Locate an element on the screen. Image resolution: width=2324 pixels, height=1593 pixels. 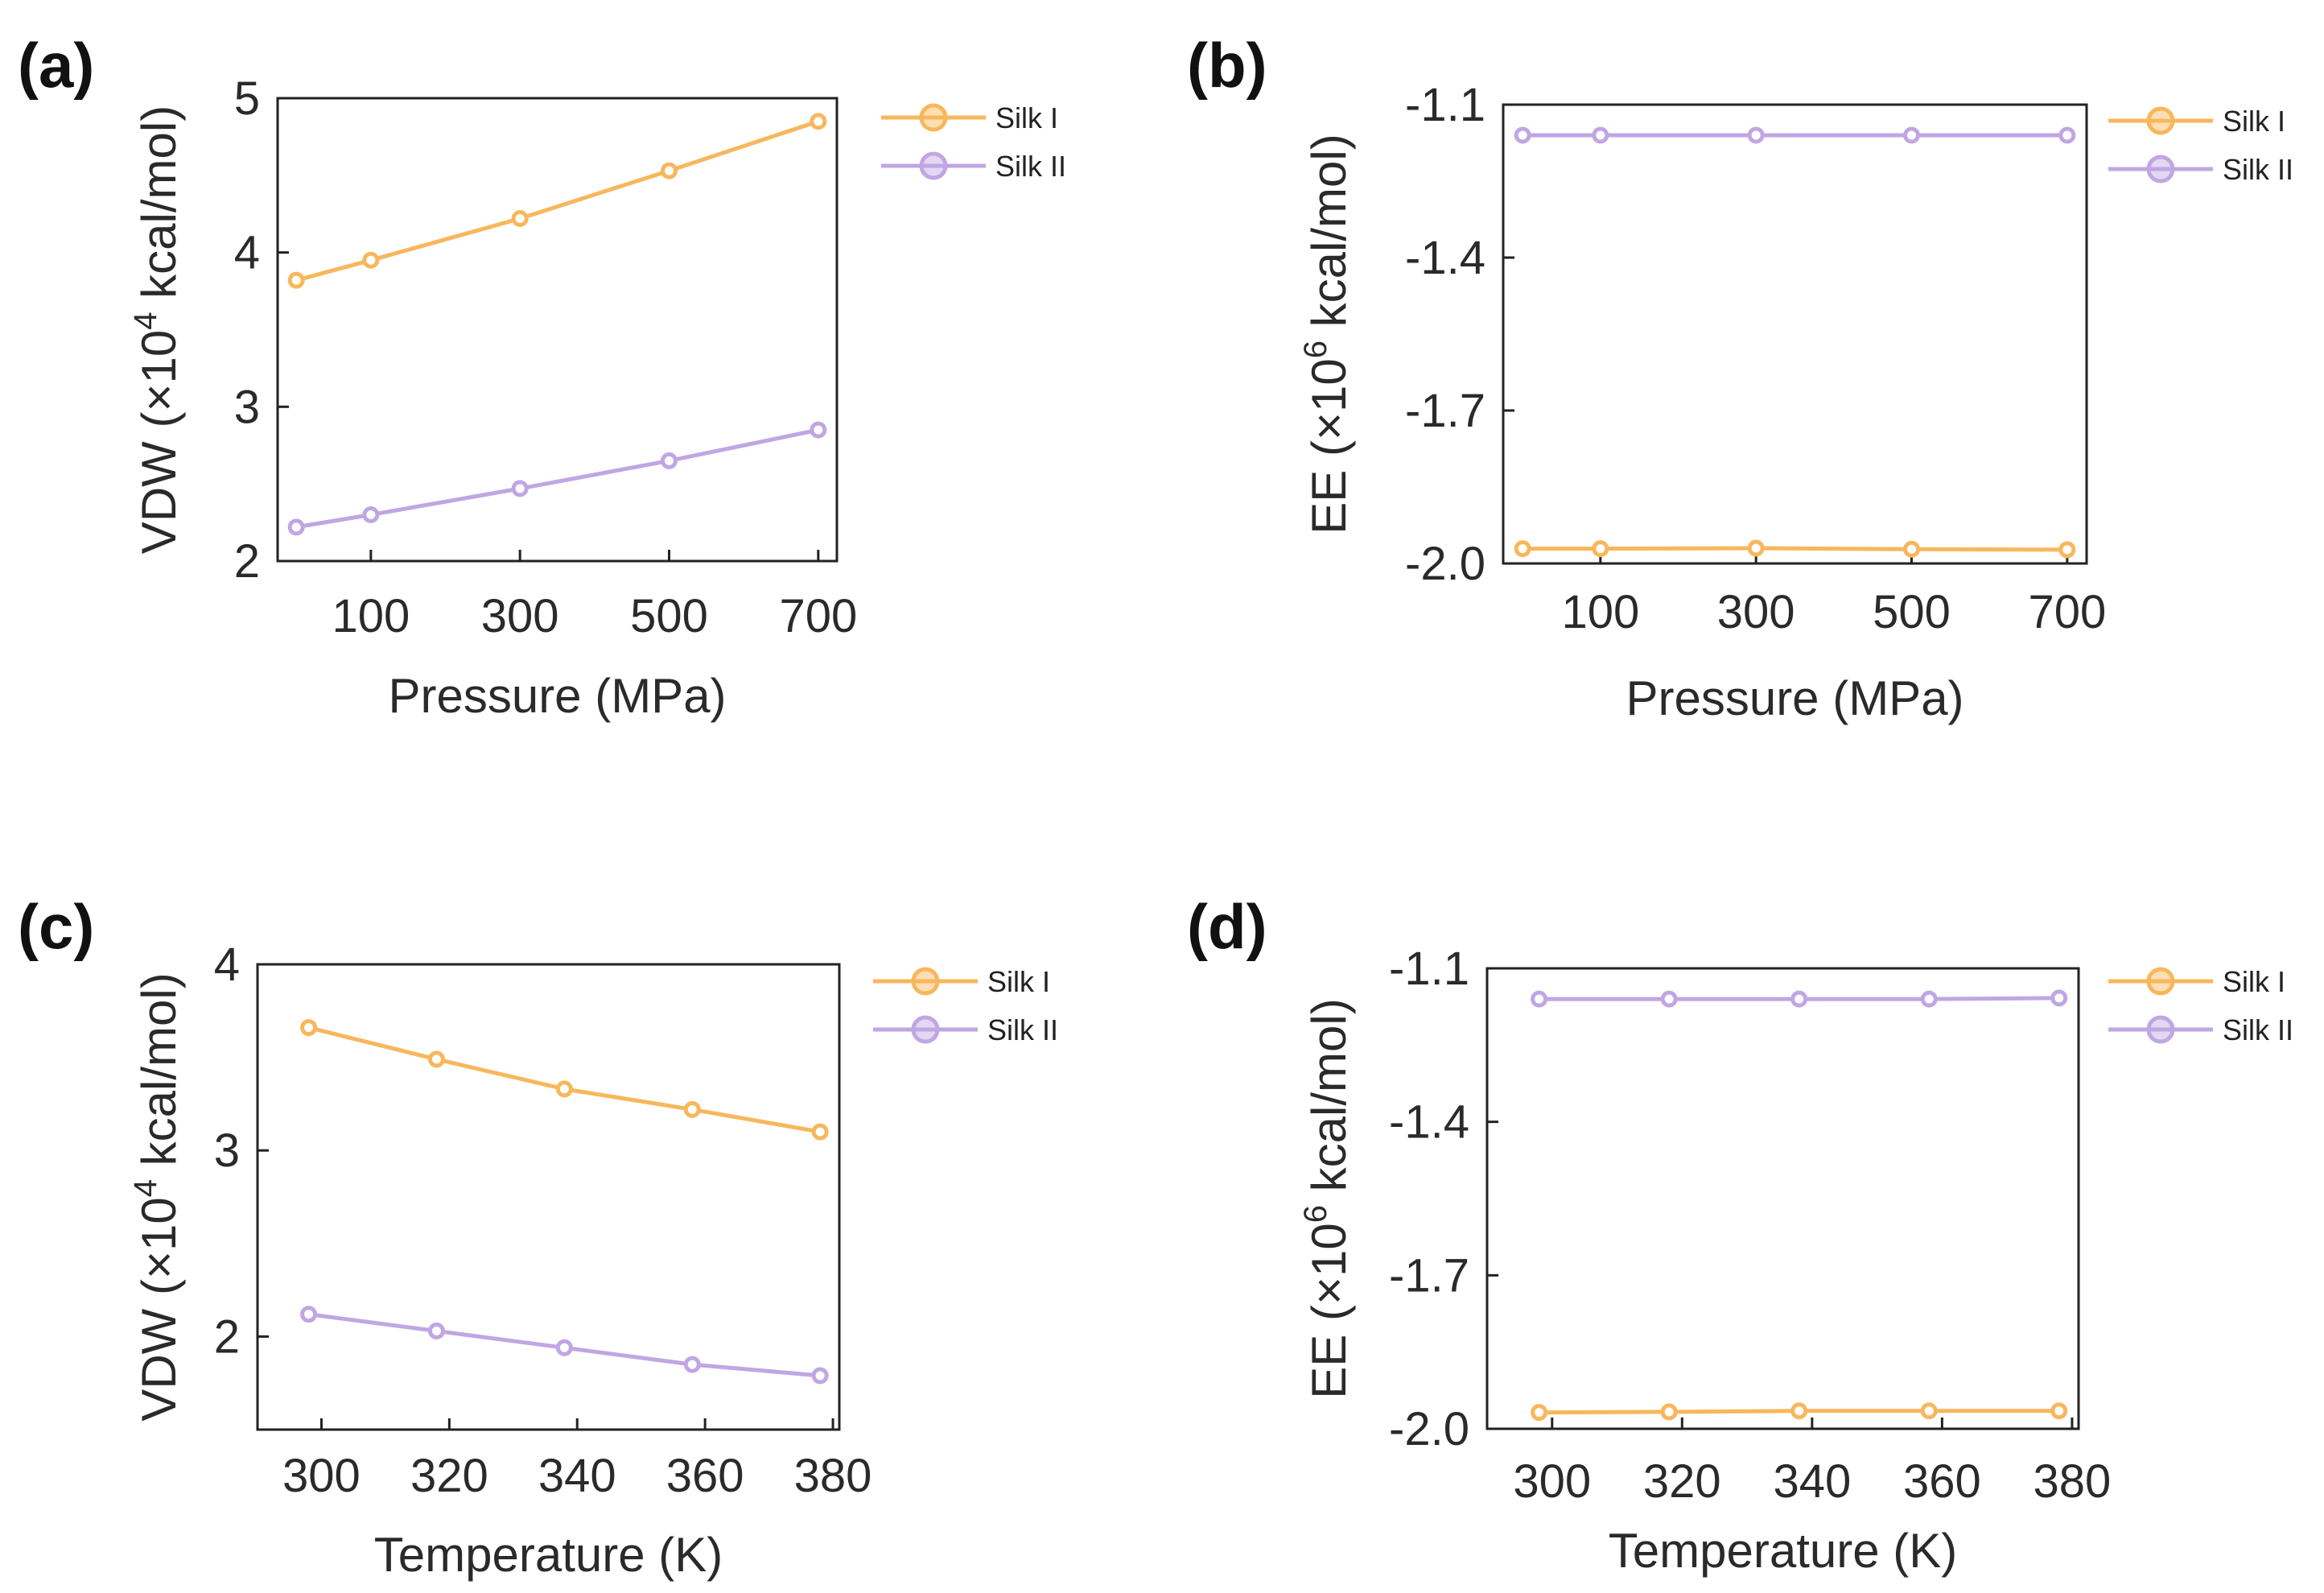
x-tick-label: 500 is located at coordinates (669, 616).